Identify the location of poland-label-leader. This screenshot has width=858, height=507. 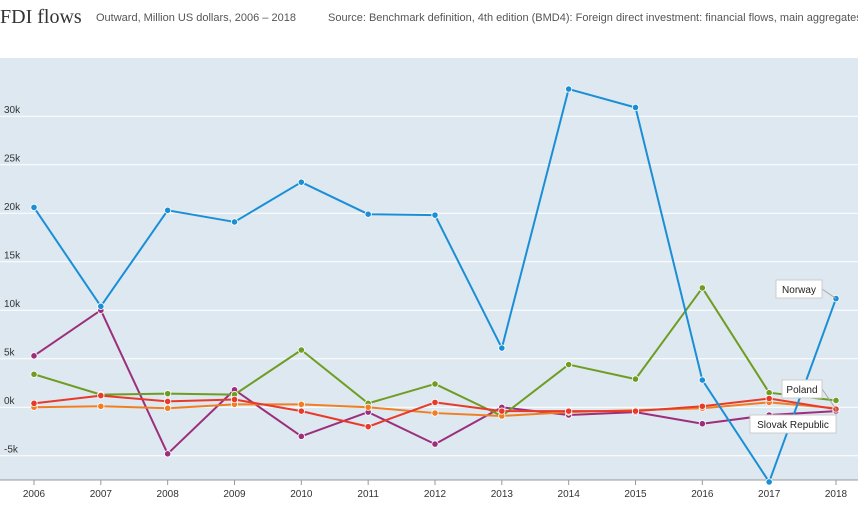
(829, 399).